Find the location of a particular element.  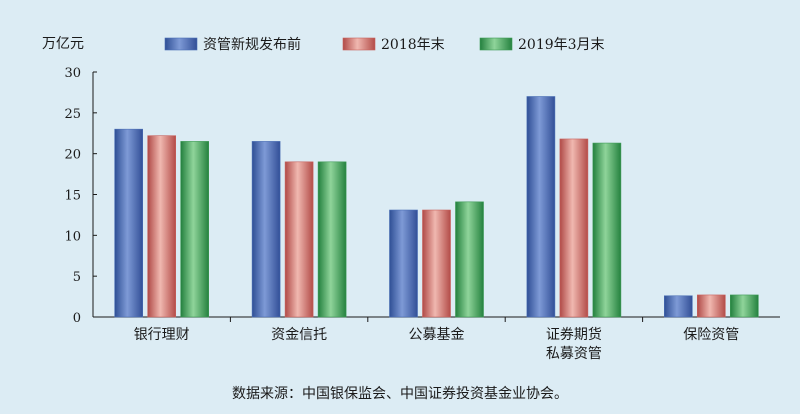

legend: 资管新规发布前 2018年末 2019年3月末 is located at coordinates (384, 44).